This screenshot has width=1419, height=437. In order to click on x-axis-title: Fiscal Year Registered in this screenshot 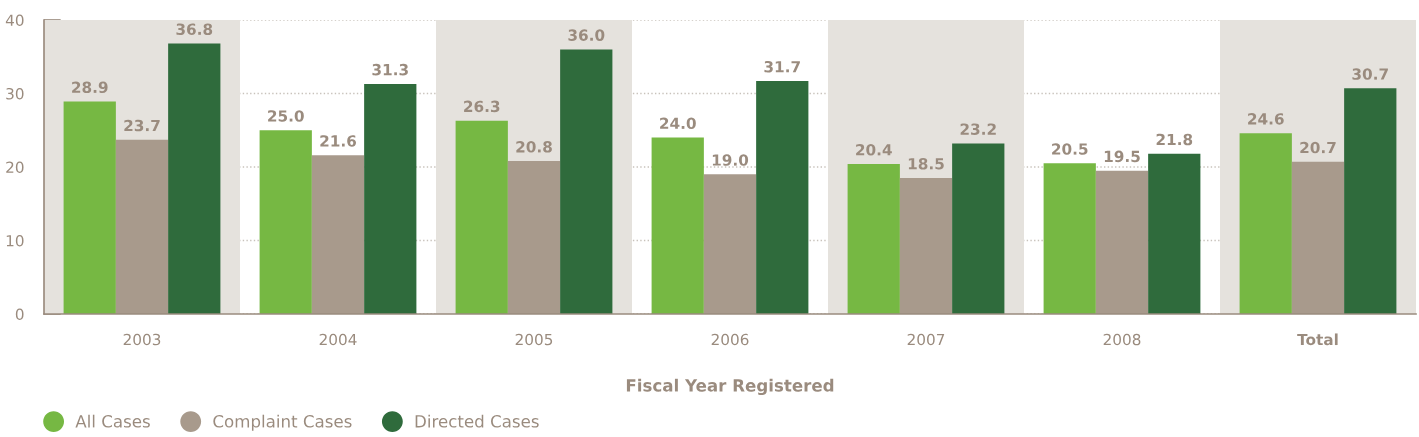, I will do `click(730, 387)`.